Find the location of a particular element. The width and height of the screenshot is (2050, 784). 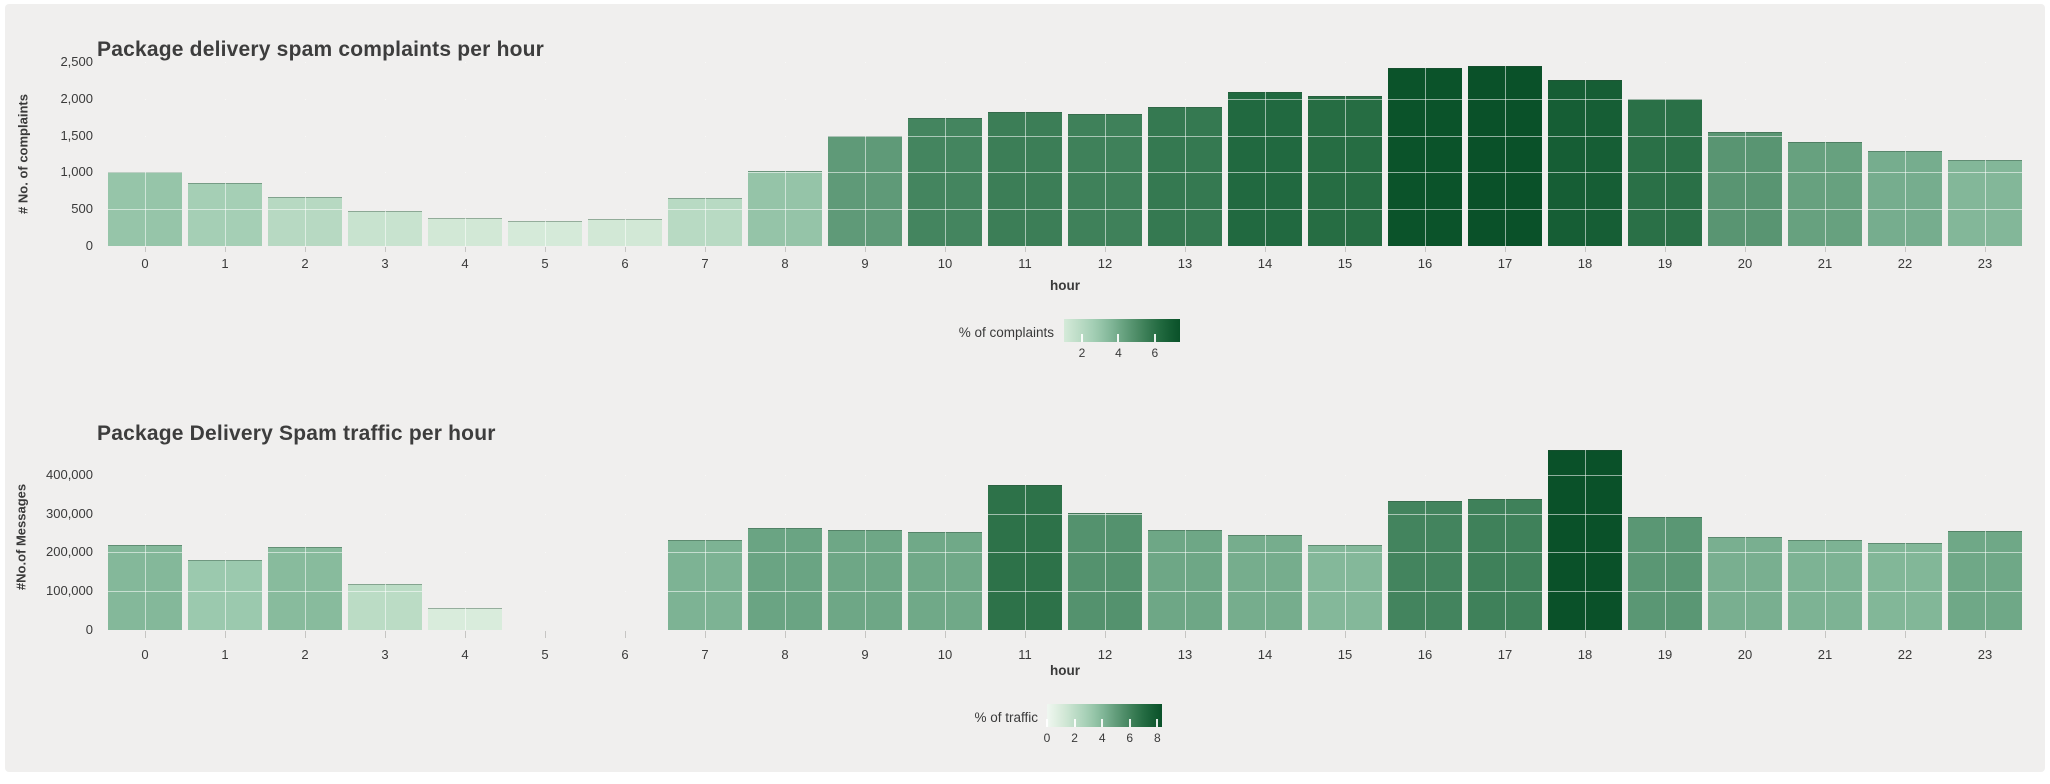

complaints-legend-colorbar: 2 4 6 is located at coordinates (1122, 339).